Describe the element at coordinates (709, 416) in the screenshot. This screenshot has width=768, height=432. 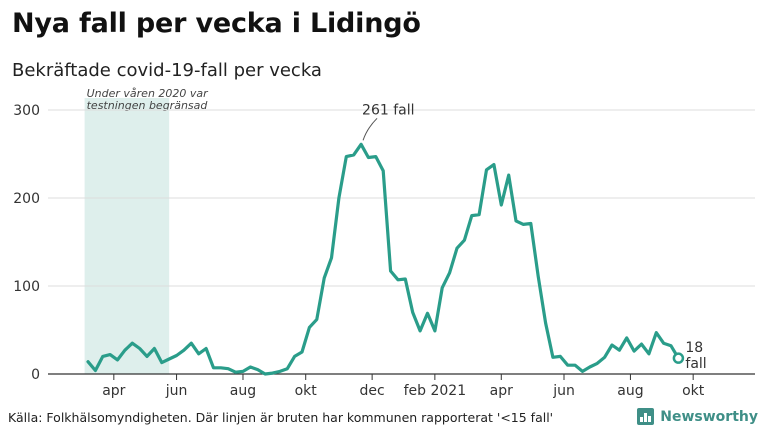
I see `brand-name: Newsworthy` at that location.